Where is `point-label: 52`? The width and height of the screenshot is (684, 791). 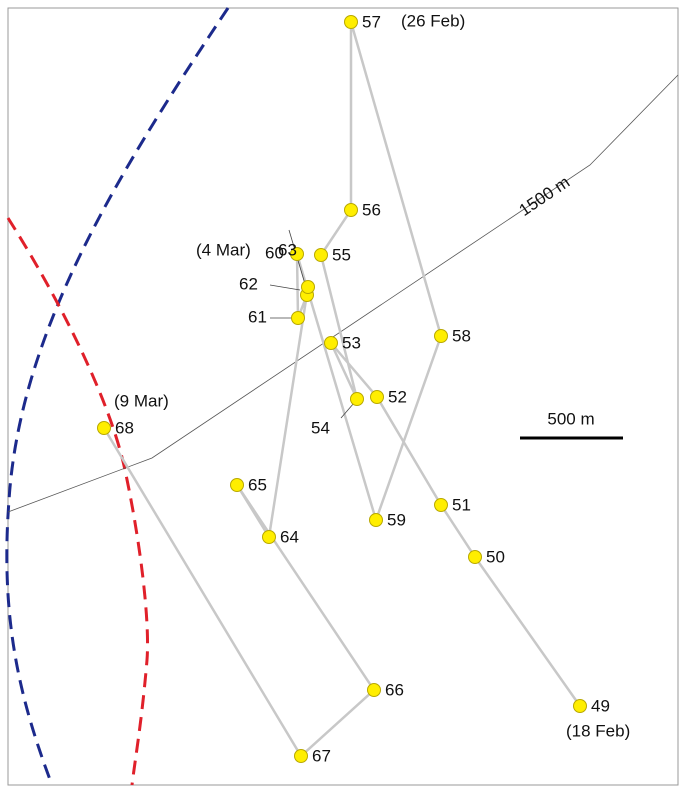
point-label: 52 is located at coordinates (397, 396).